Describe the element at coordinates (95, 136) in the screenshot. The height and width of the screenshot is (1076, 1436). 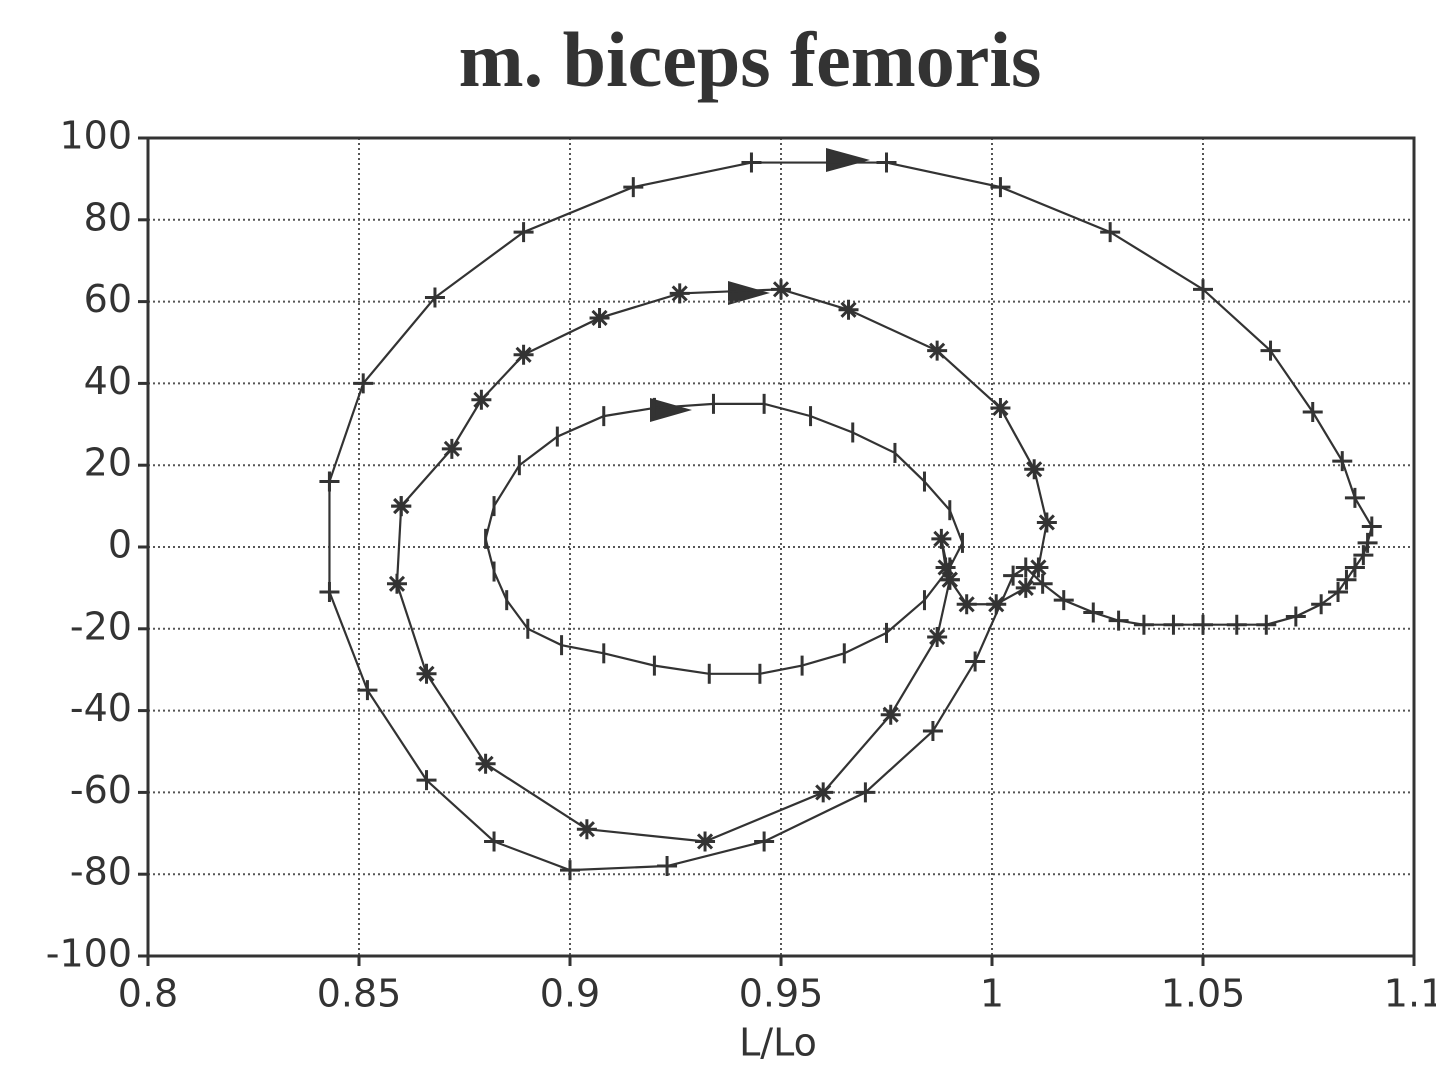
I see `y-tick-label: 100` at that location.